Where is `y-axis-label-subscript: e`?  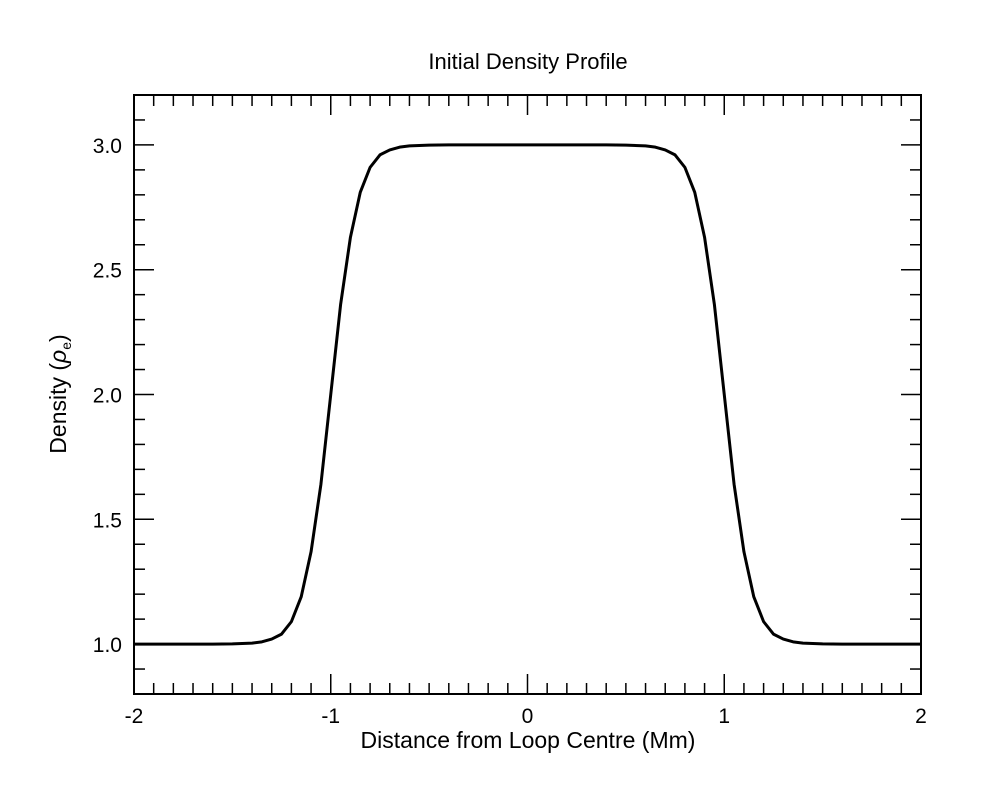 y-axis-label-subscript: e is located at coordinates (66, 346).